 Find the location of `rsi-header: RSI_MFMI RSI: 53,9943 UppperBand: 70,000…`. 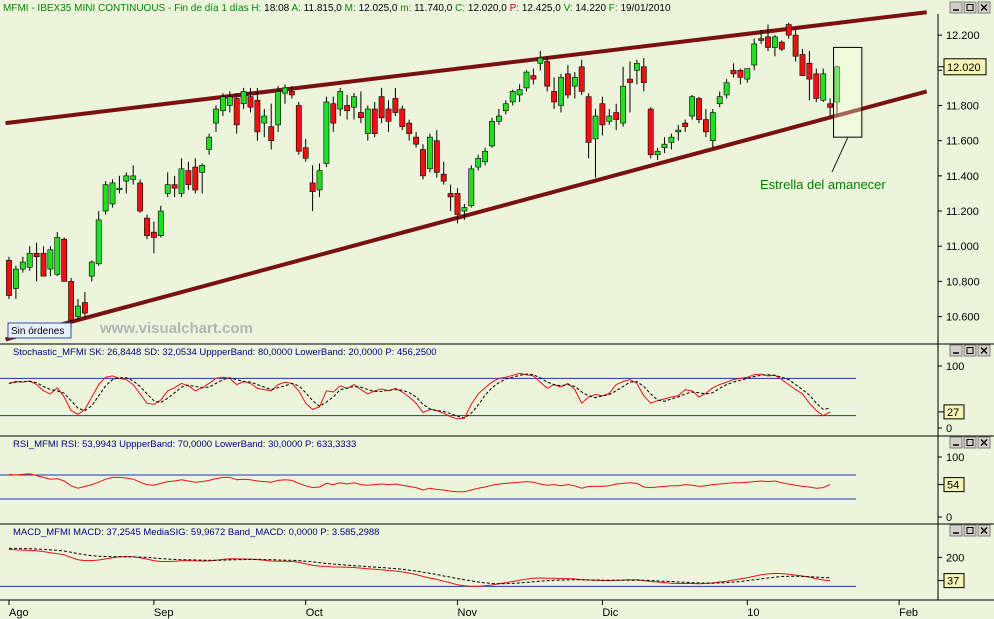

rsi-header: RSI_MFMI RSI: 53,9943 UppperBand: 70,000… is located at coordinates (184, 444).